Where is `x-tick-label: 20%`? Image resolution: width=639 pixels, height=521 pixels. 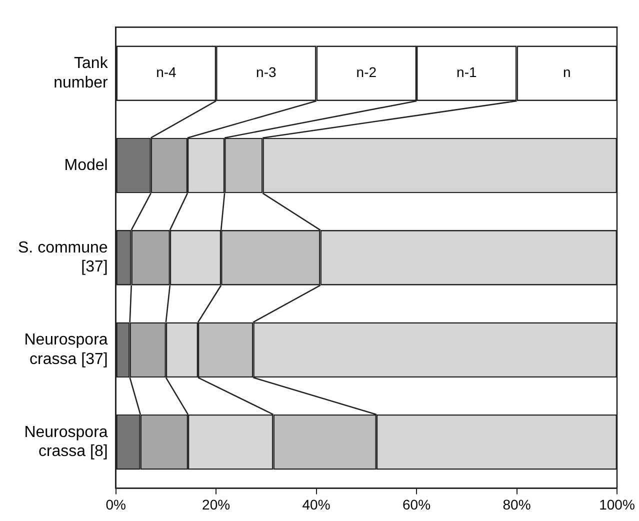 x-tick-label: 20% is located at coordinates (216, 504).